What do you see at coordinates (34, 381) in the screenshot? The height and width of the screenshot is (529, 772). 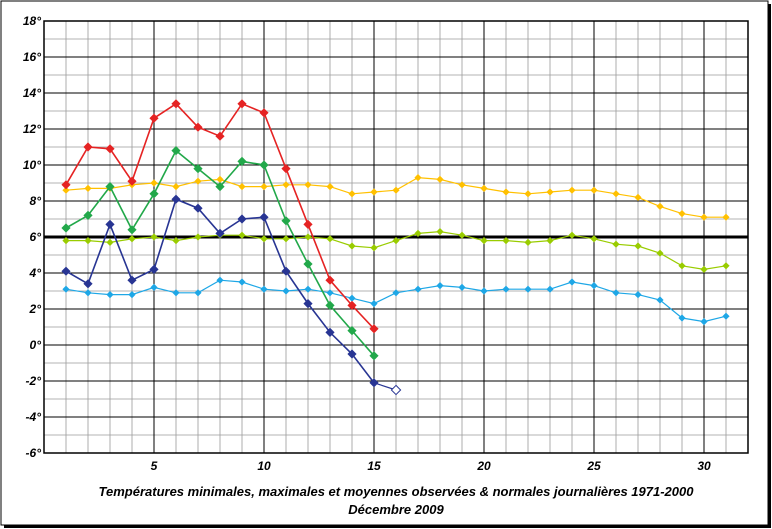 I see `y-tick-label: -2°` at bounding box center [34, 381].